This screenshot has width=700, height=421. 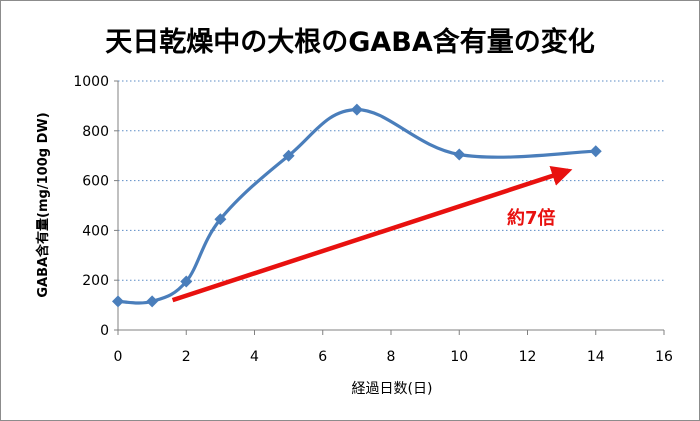 What do you see at coordinates (95, 182) in the screenshot?
I see `y-tick-label: 600` at bounding box center [95, 182].